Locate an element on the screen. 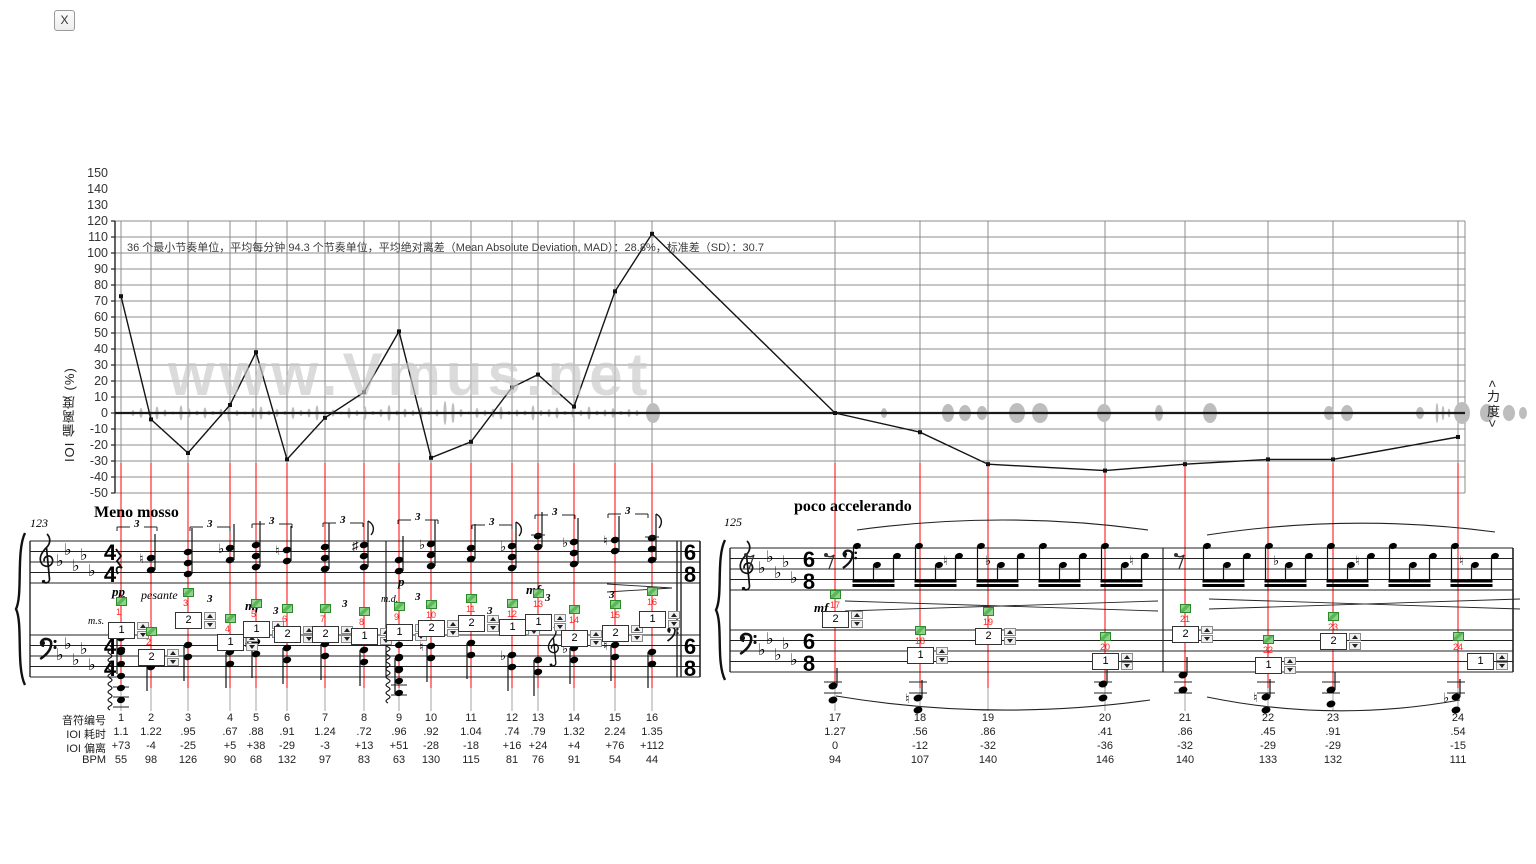  cell-note-number: 13 is located at coordinates (538, 718).